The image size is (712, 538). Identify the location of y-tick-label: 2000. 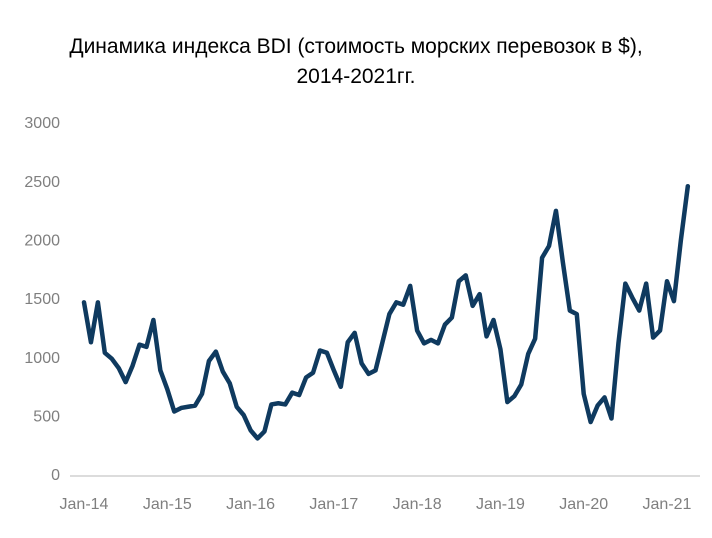
(42, 241).